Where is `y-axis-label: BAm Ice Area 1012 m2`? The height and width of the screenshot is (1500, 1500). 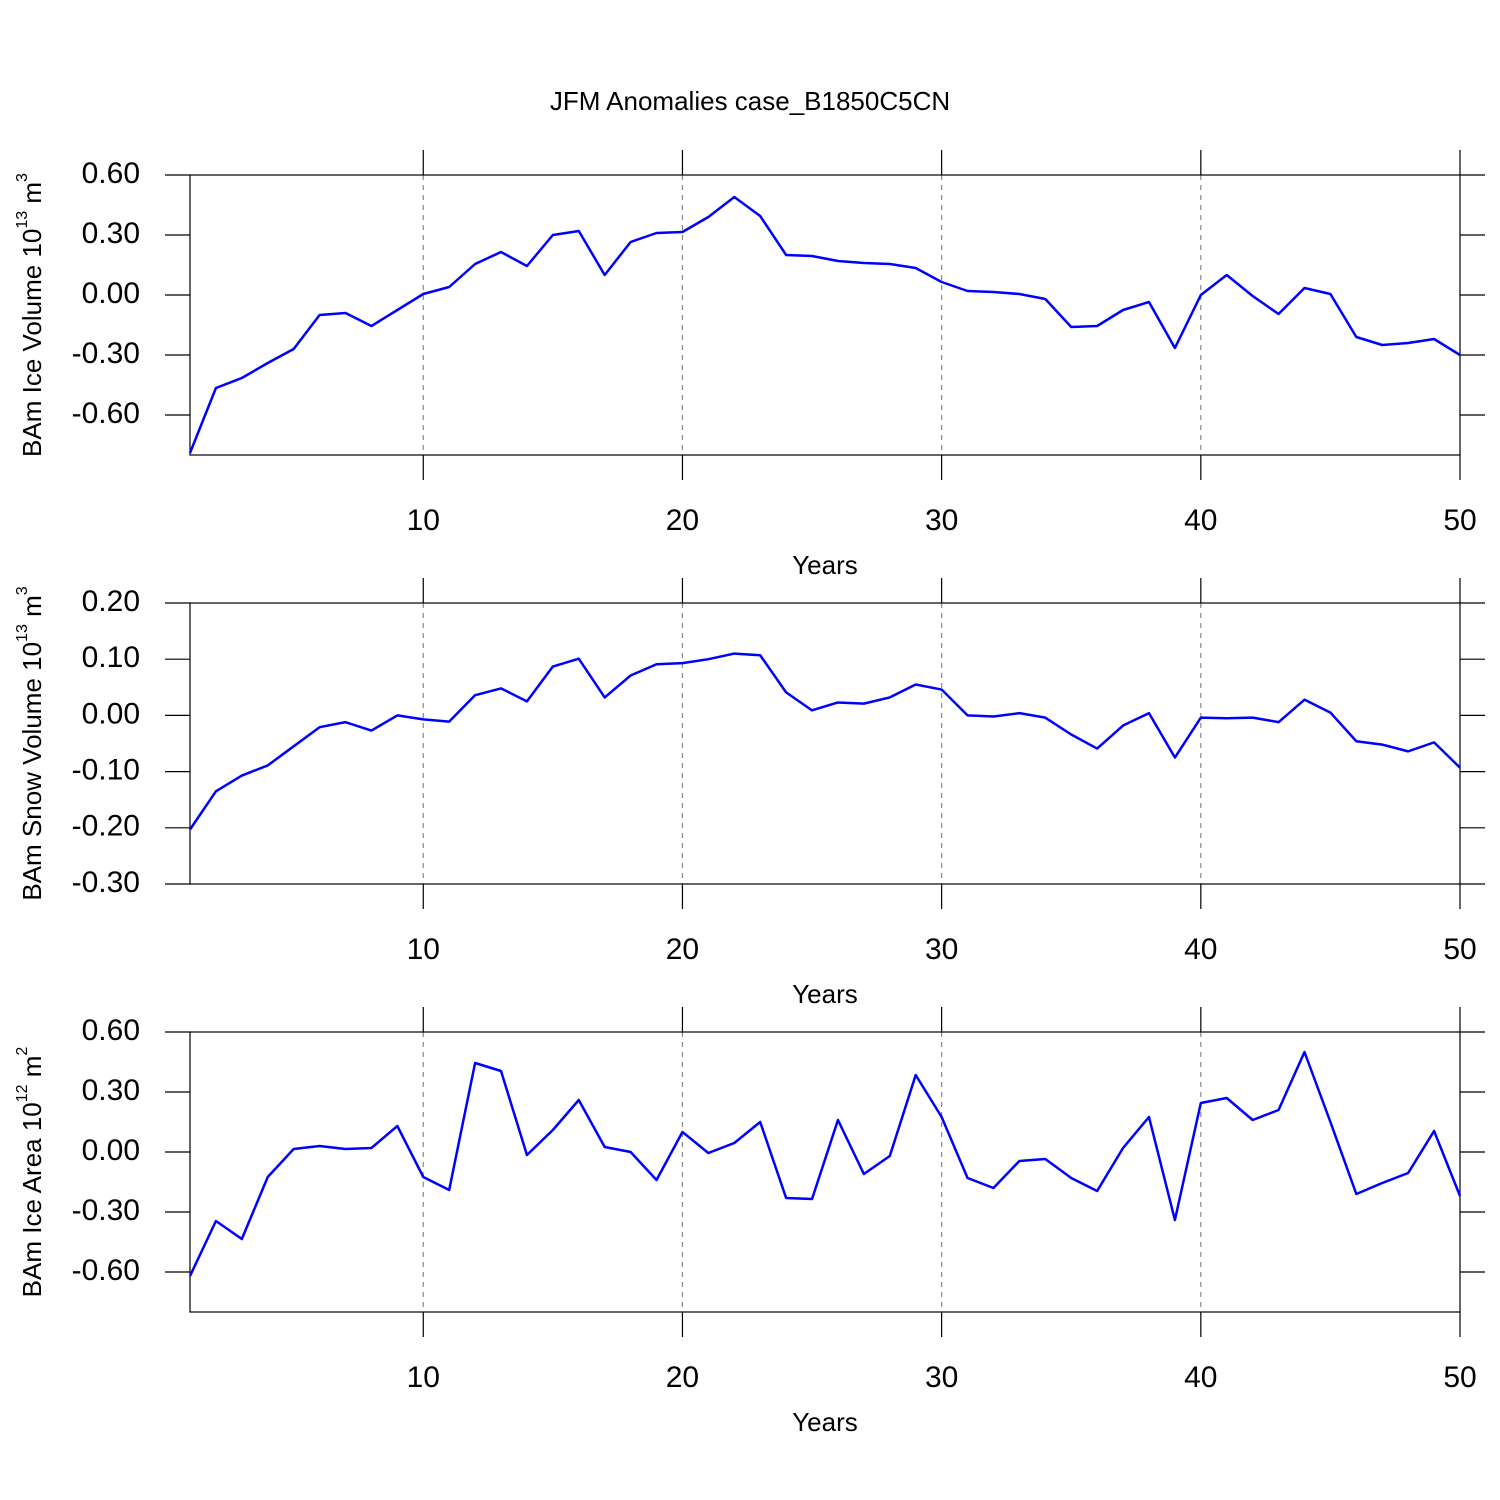 y-axis-label: BAm Ice Area 1012 m2 is located at coordinates (30, 1172).